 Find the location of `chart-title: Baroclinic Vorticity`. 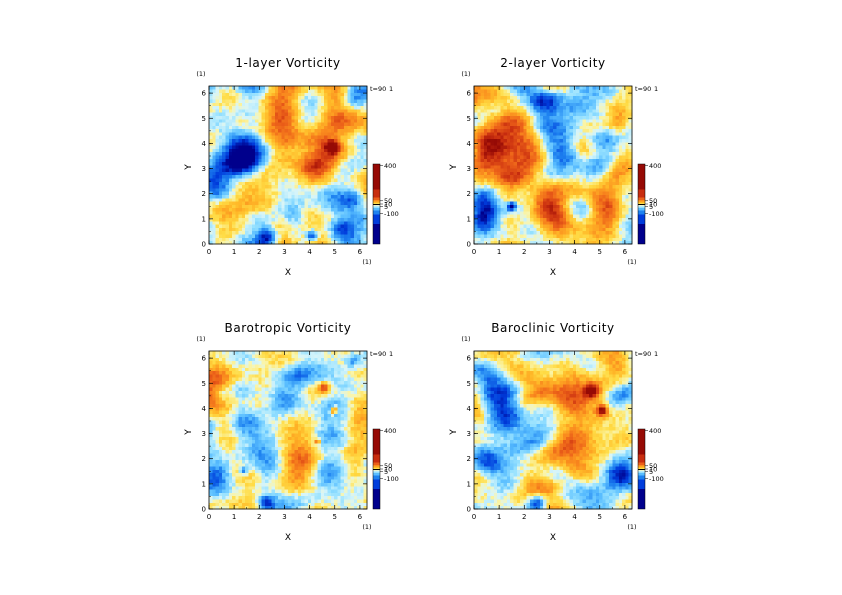

chart-title: Baroclinic Vorticity is located at coordinates (553, 328).